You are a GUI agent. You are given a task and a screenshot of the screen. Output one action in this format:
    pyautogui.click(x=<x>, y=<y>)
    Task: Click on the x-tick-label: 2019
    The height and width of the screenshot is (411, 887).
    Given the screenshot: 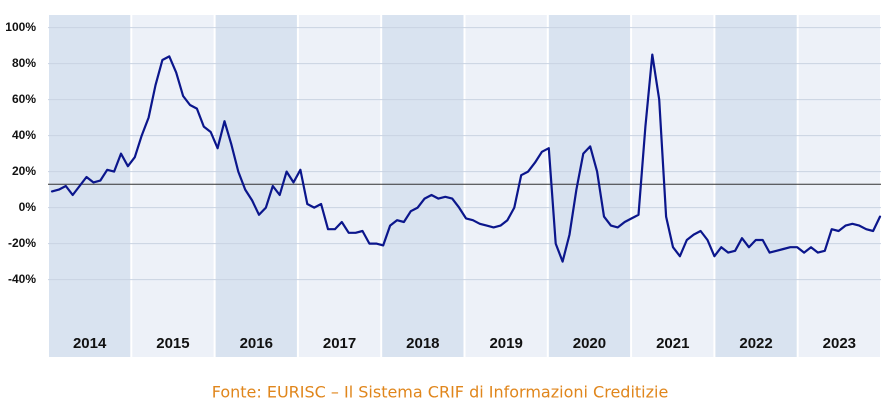 What is the action you would take?
    pyautogui.click(x=505, y=343)
    